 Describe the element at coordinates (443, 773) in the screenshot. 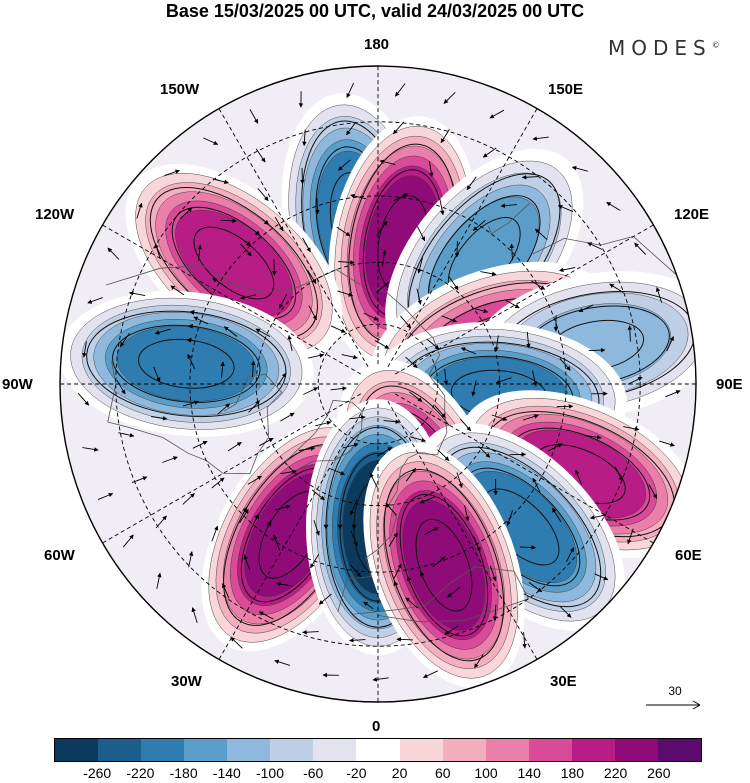

I see `colorbar-tick-label: 60` at that location.